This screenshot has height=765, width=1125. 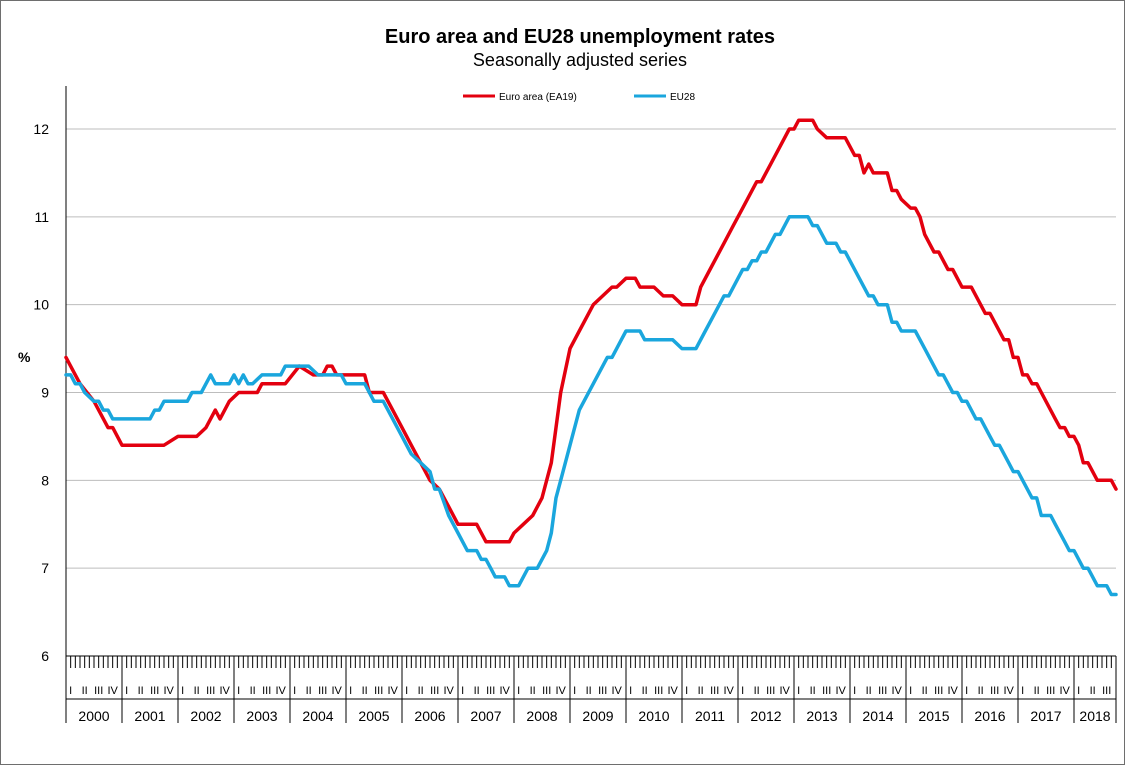 I want to click on year-label: 2017, so click(x=1045, y=716).